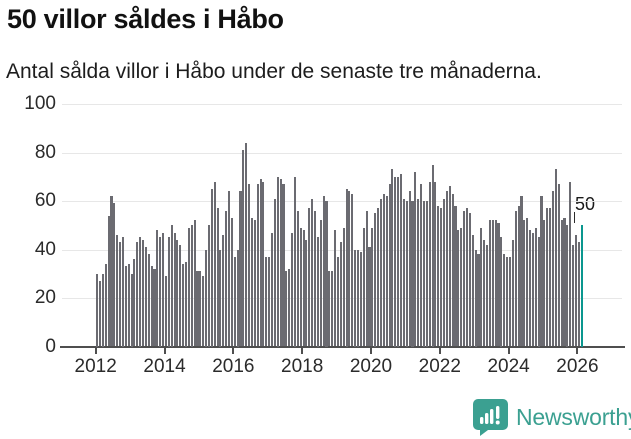 This screenshot has height=439, width=631. Describe the element at coordinates (45, 249) in the screenshot. I see `y-axis-tick-label: 40` at that location.